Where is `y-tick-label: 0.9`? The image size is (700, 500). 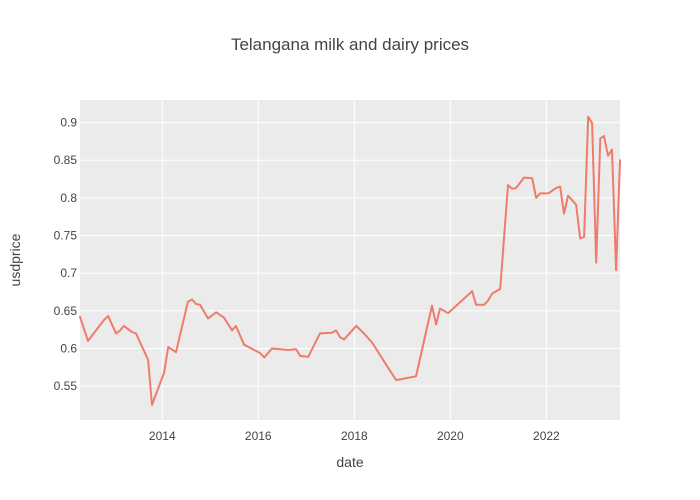
y-tick-label: 0.9 is located at coordinates (68, 123).